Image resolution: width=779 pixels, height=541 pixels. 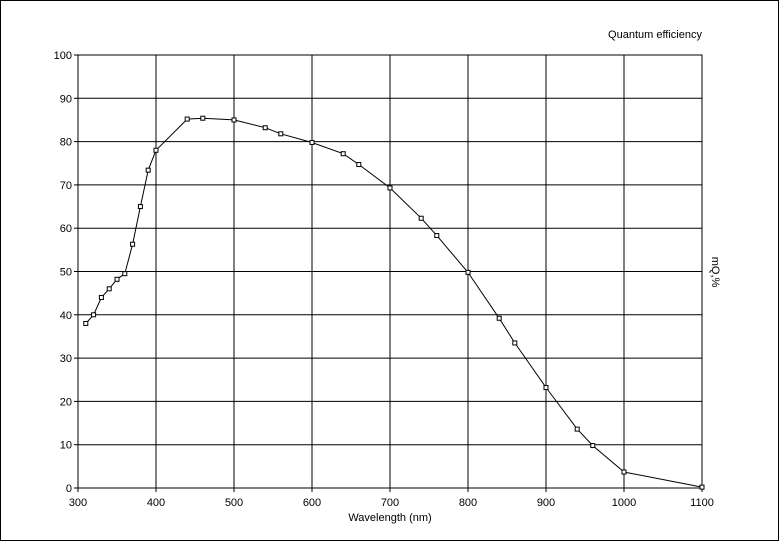 What do you see at coordinates (624, 503) in the screenshot?
I see `x-tick-label: 1000` at bounding box center [624, 503].